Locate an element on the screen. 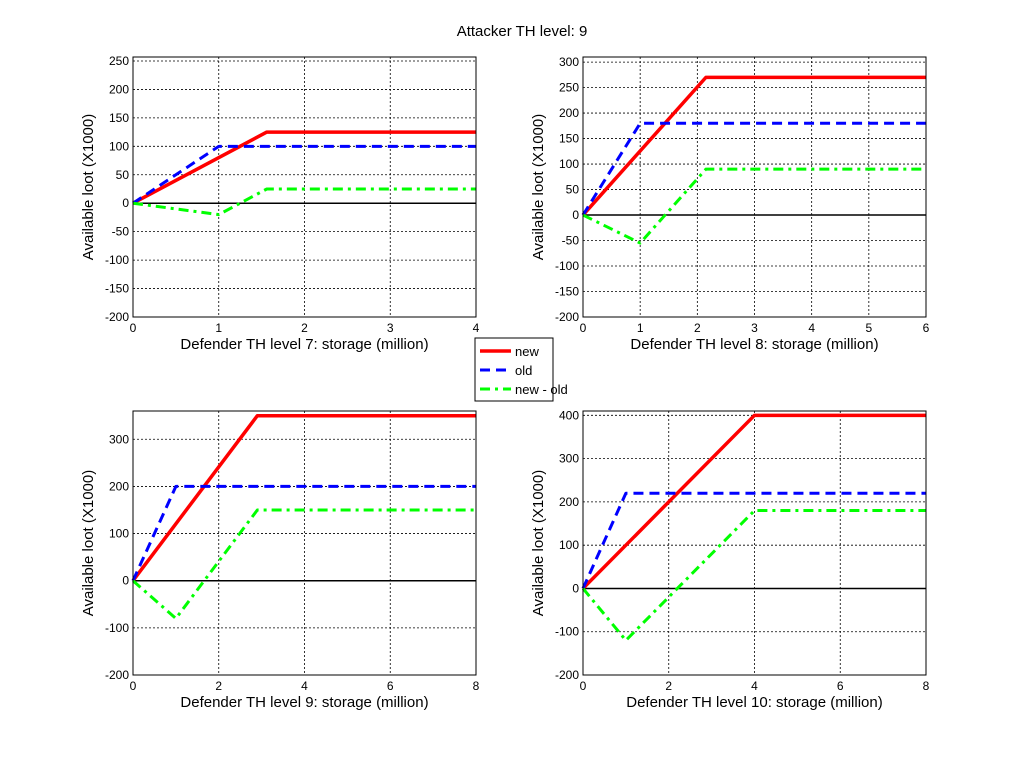 This screenshot has width=1024, height=758. figure-title: Attacker TH level: 9 is located at coordinates (522, 31).